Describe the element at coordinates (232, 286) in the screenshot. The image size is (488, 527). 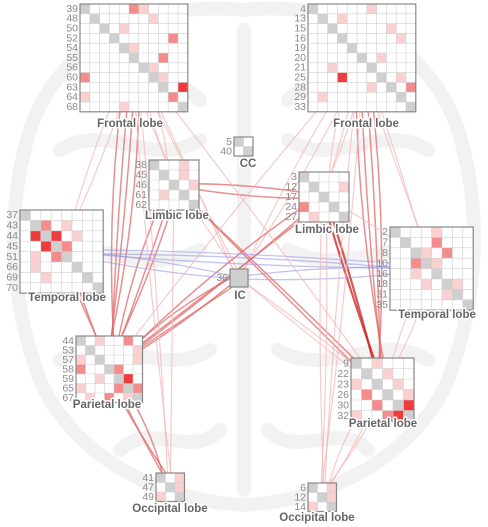
I see `matrix-ic: 36 IC` at that location.